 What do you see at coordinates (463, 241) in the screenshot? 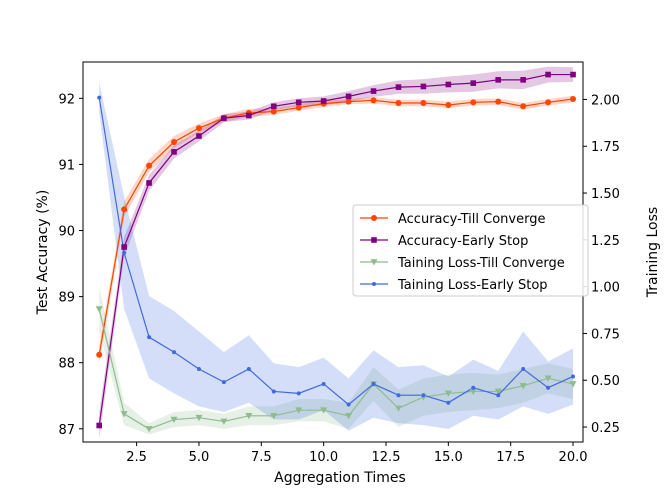
I see `legend-label-accuracy-early-stop: Accuracy-Early Stop` at bounding box center [463, 241].